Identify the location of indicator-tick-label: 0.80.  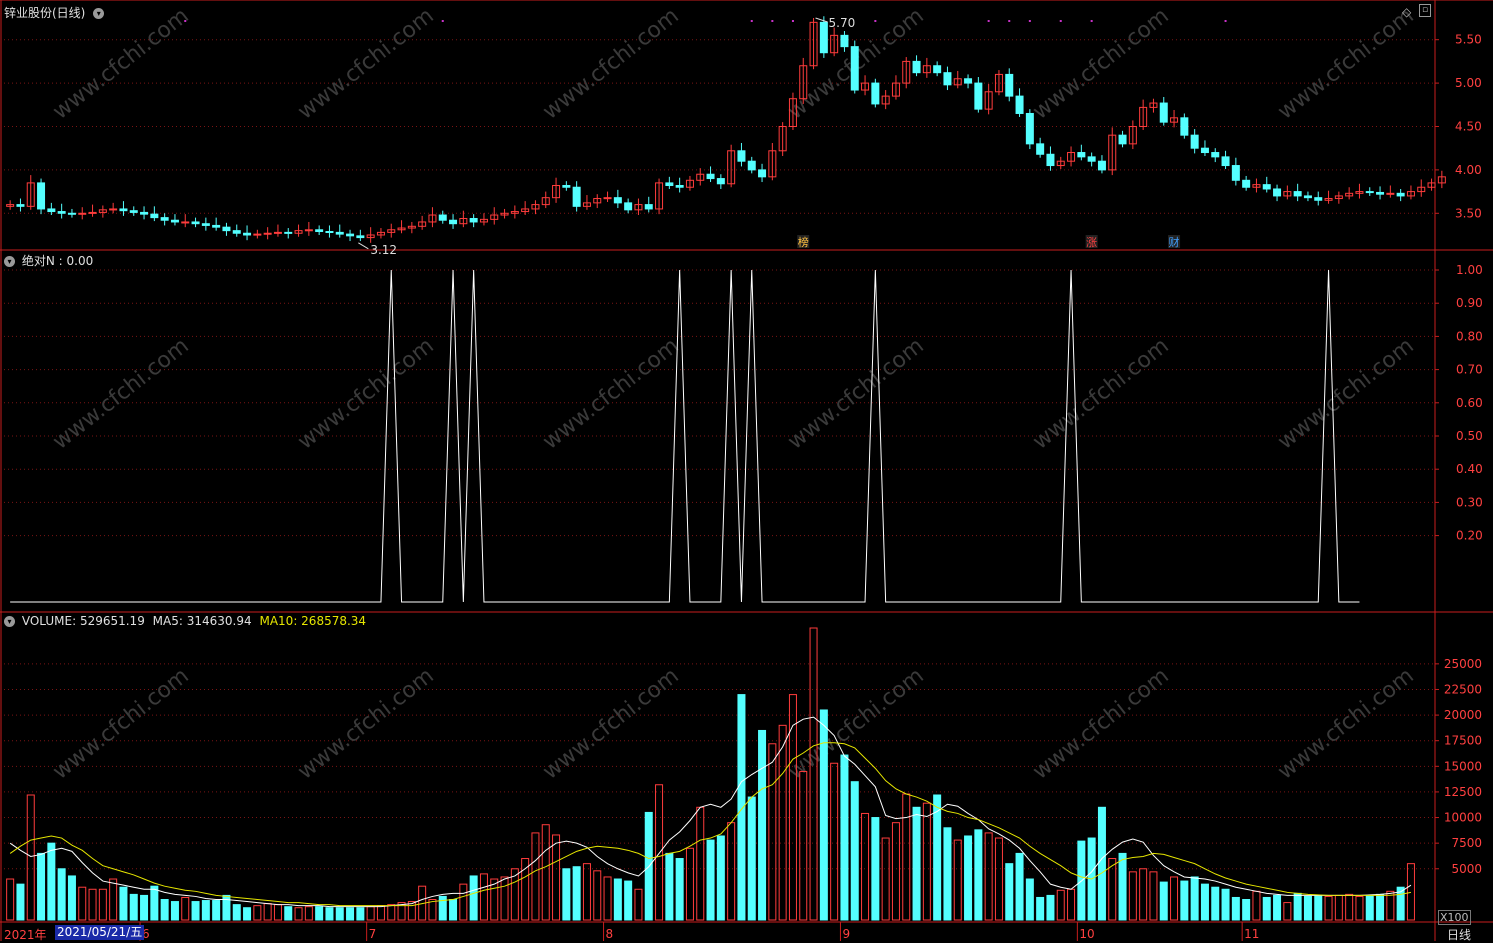
(1469, 336).